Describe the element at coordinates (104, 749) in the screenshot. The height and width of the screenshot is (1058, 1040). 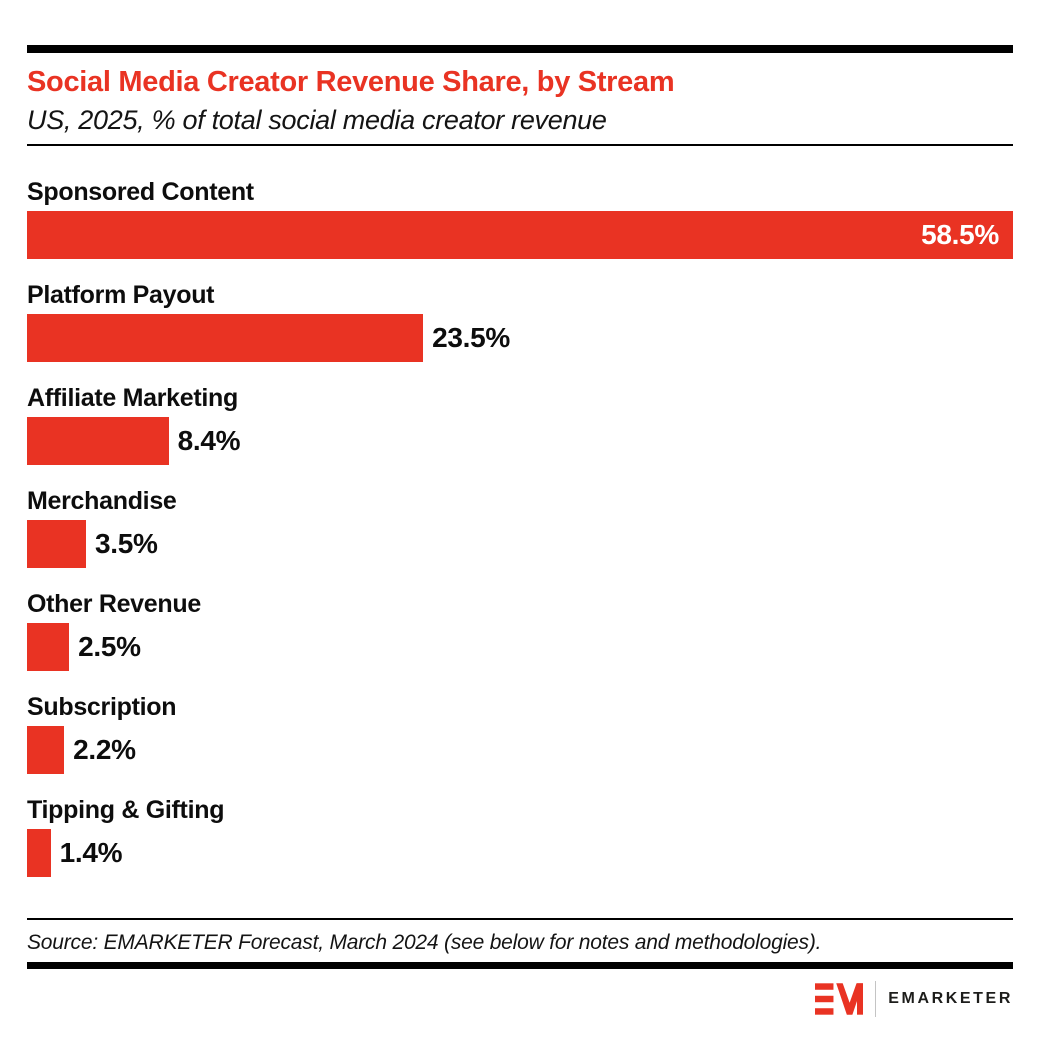
I see `bar-value-label: 2.2%` at that location.